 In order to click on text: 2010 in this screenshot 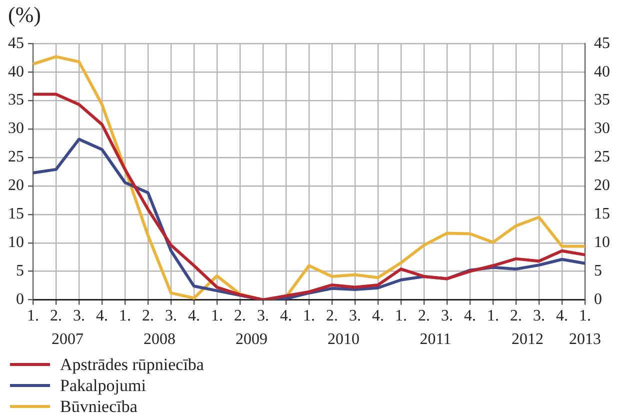, I will do `click(344, 339)`.